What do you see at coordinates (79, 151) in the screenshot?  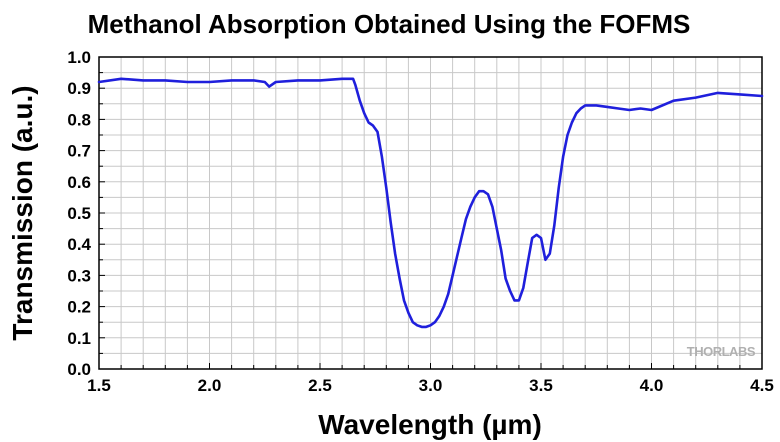 I see `y-tick-label: 0.7` at bounding box center [79, 151].